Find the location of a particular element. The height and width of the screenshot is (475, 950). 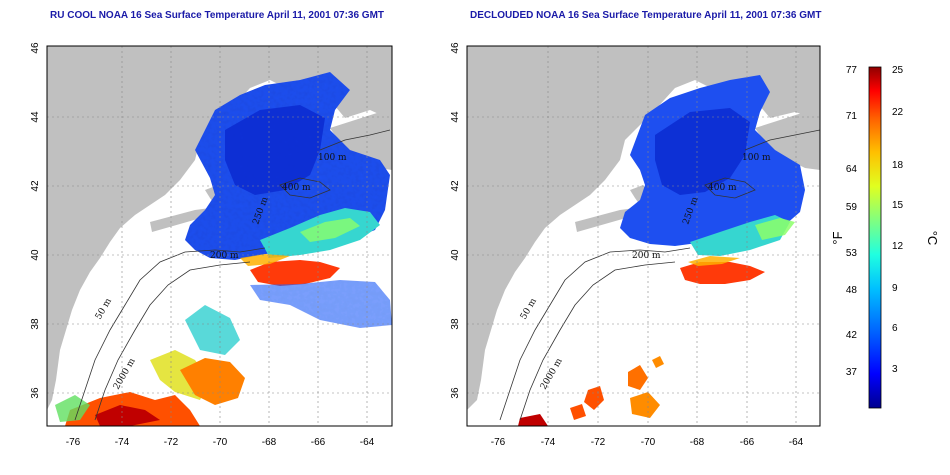

colorbar-c-tick: 22 is located at coordinates (898, 112).